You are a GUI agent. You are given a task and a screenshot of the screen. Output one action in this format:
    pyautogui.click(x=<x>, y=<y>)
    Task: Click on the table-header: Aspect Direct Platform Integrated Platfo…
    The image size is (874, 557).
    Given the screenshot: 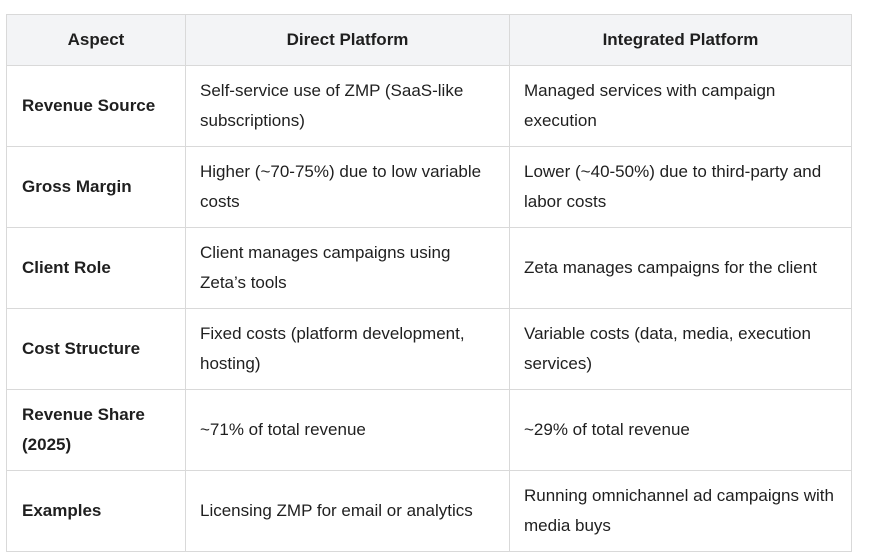 What is the action you would take?
    pyautogui.click(x=429, y=40)
    